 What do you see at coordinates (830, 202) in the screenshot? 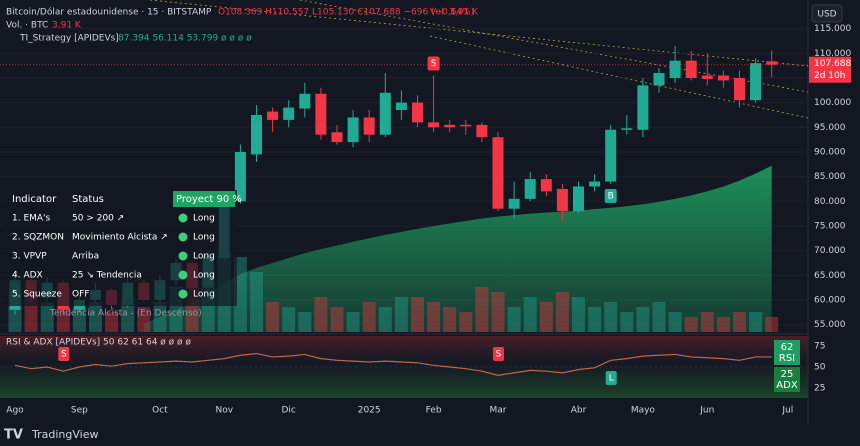
I see `y-tick-label: 80.000` at bounding box center [830, 202].